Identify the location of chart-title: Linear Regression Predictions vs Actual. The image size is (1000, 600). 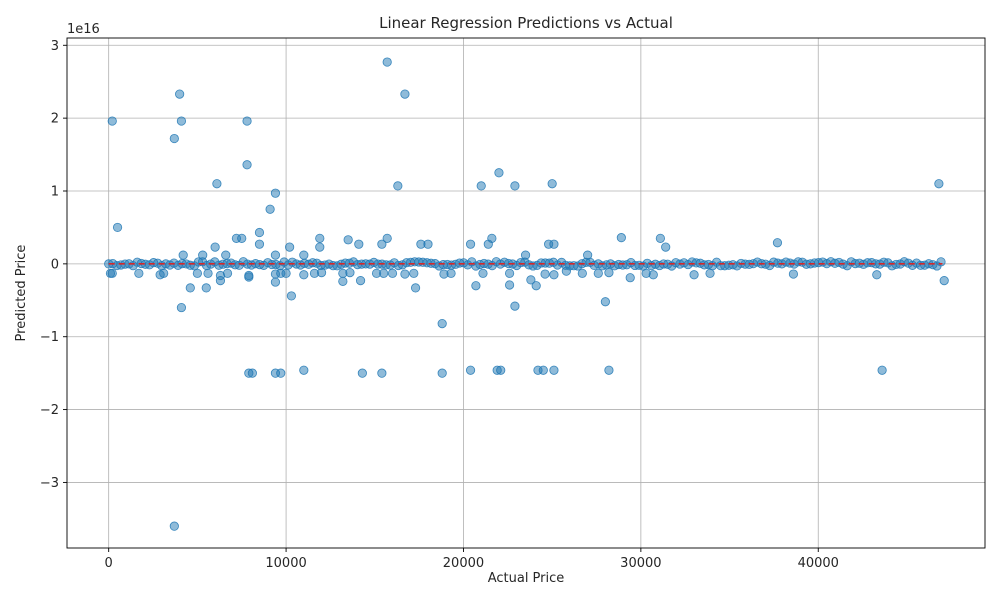
(526, 23).